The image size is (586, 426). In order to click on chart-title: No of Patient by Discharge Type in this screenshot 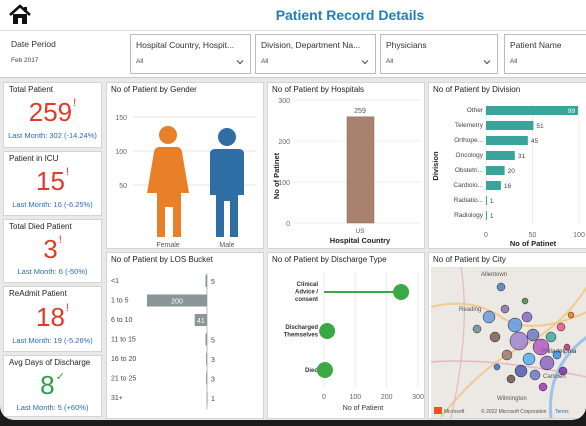, I will do `click(329, 259)`.